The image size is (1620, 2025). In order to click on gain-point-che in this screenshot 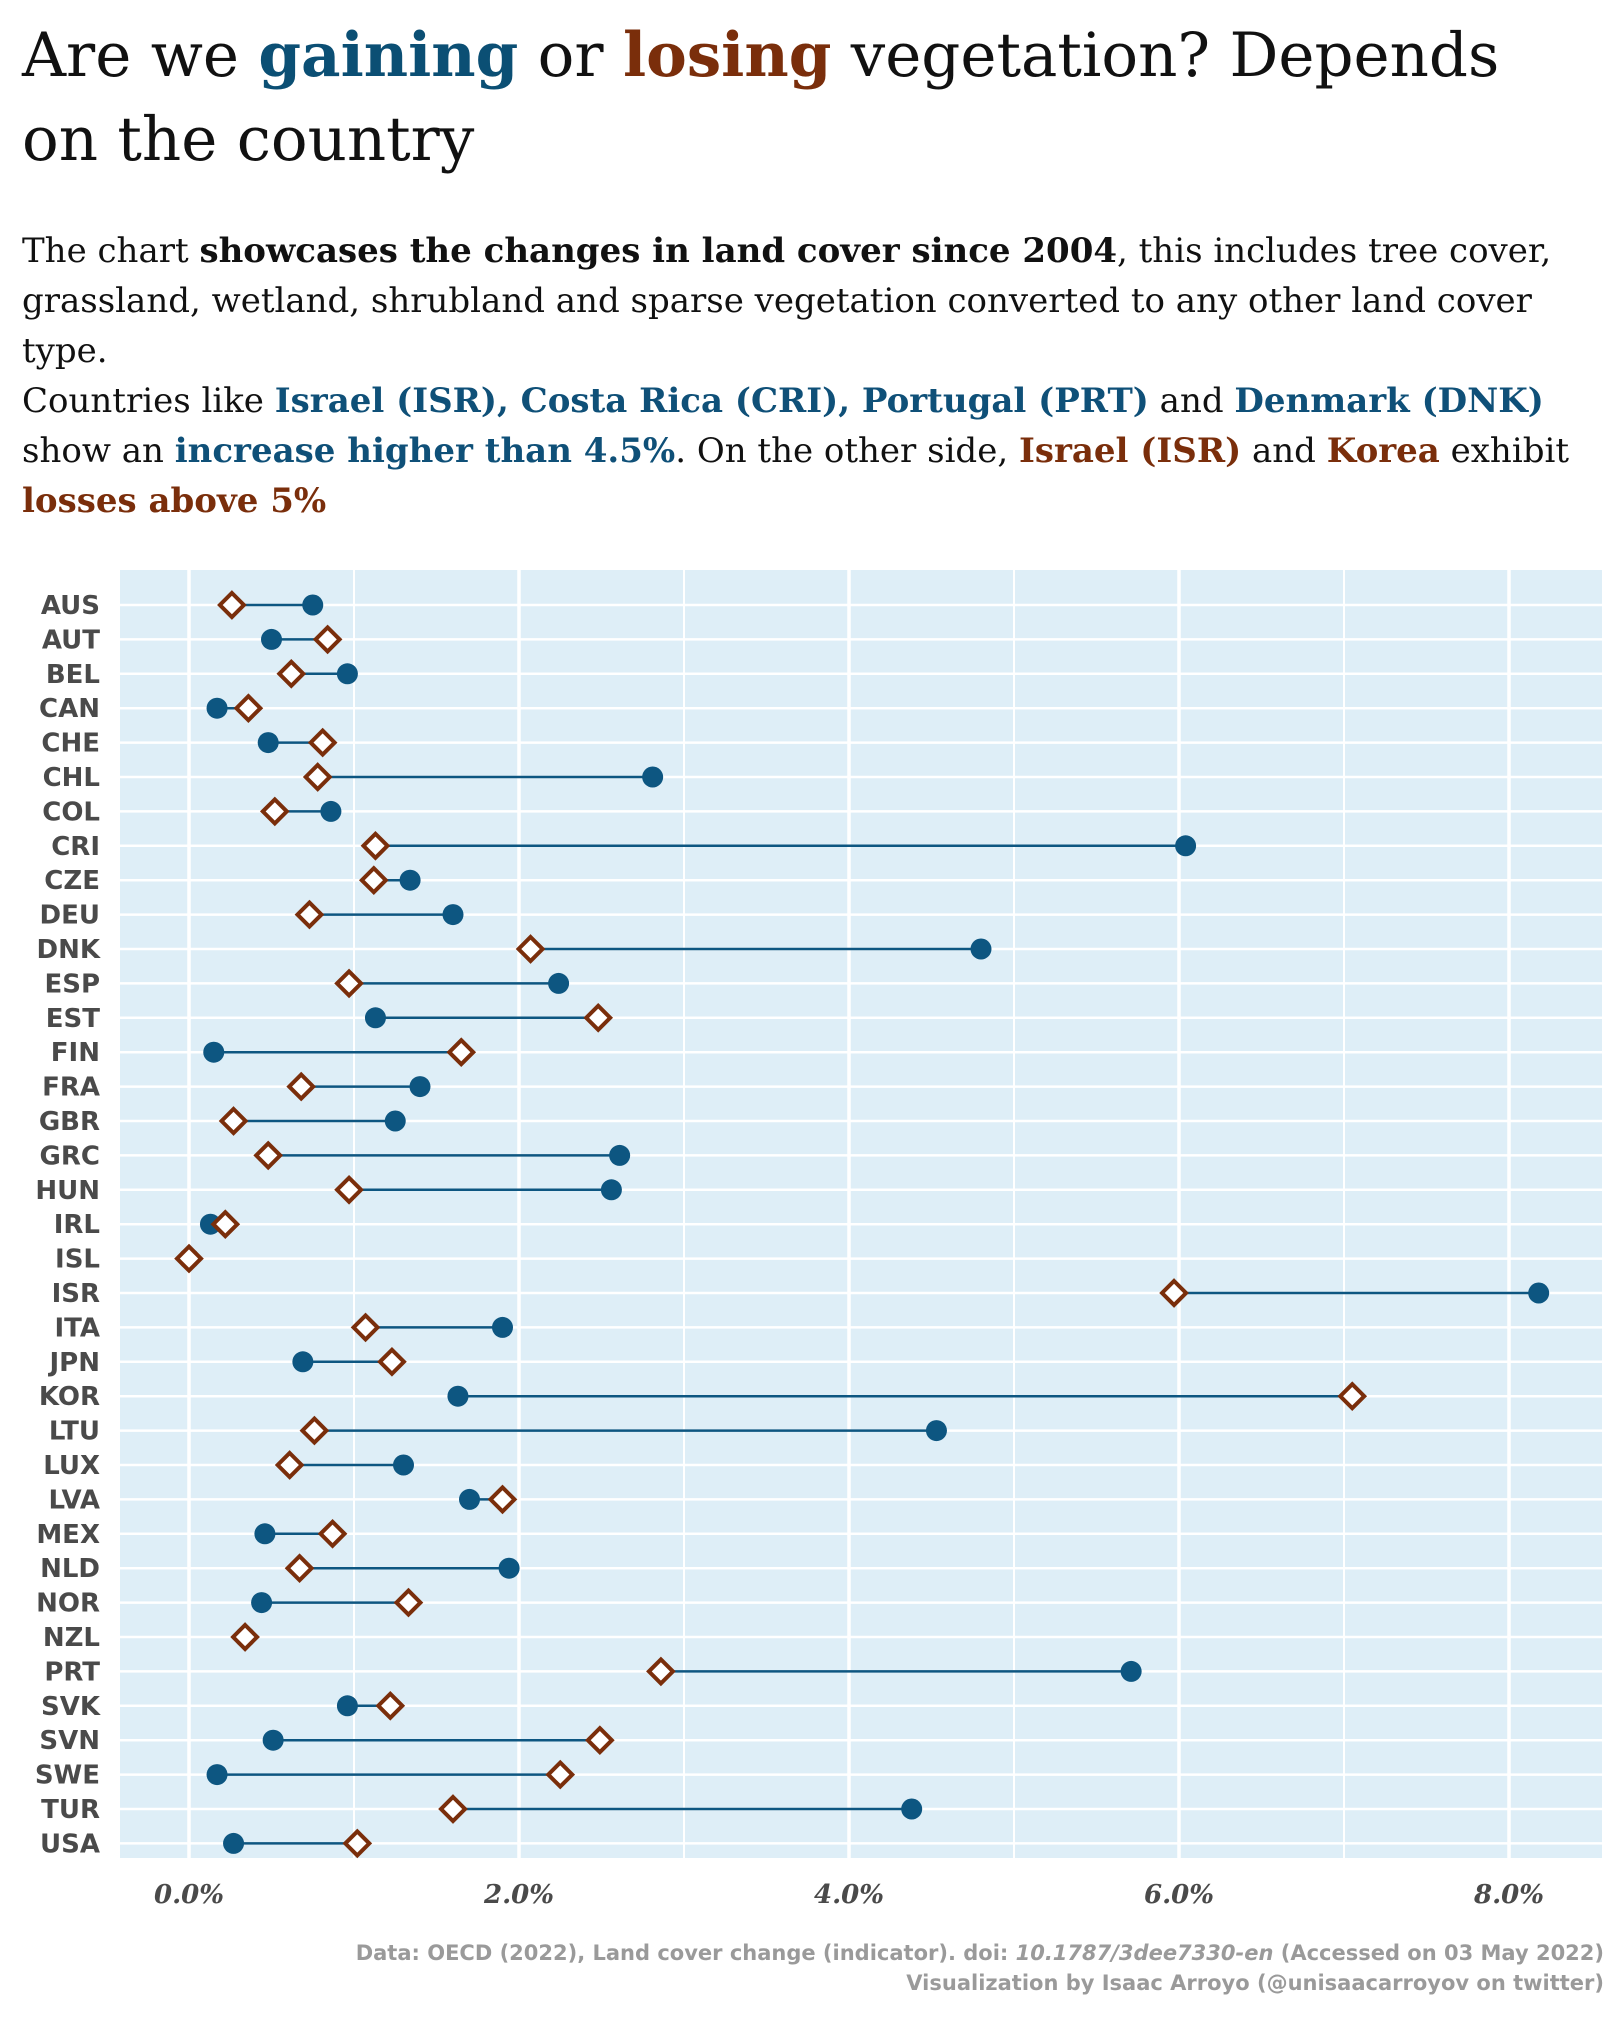, I will do `click(268, 743)`.